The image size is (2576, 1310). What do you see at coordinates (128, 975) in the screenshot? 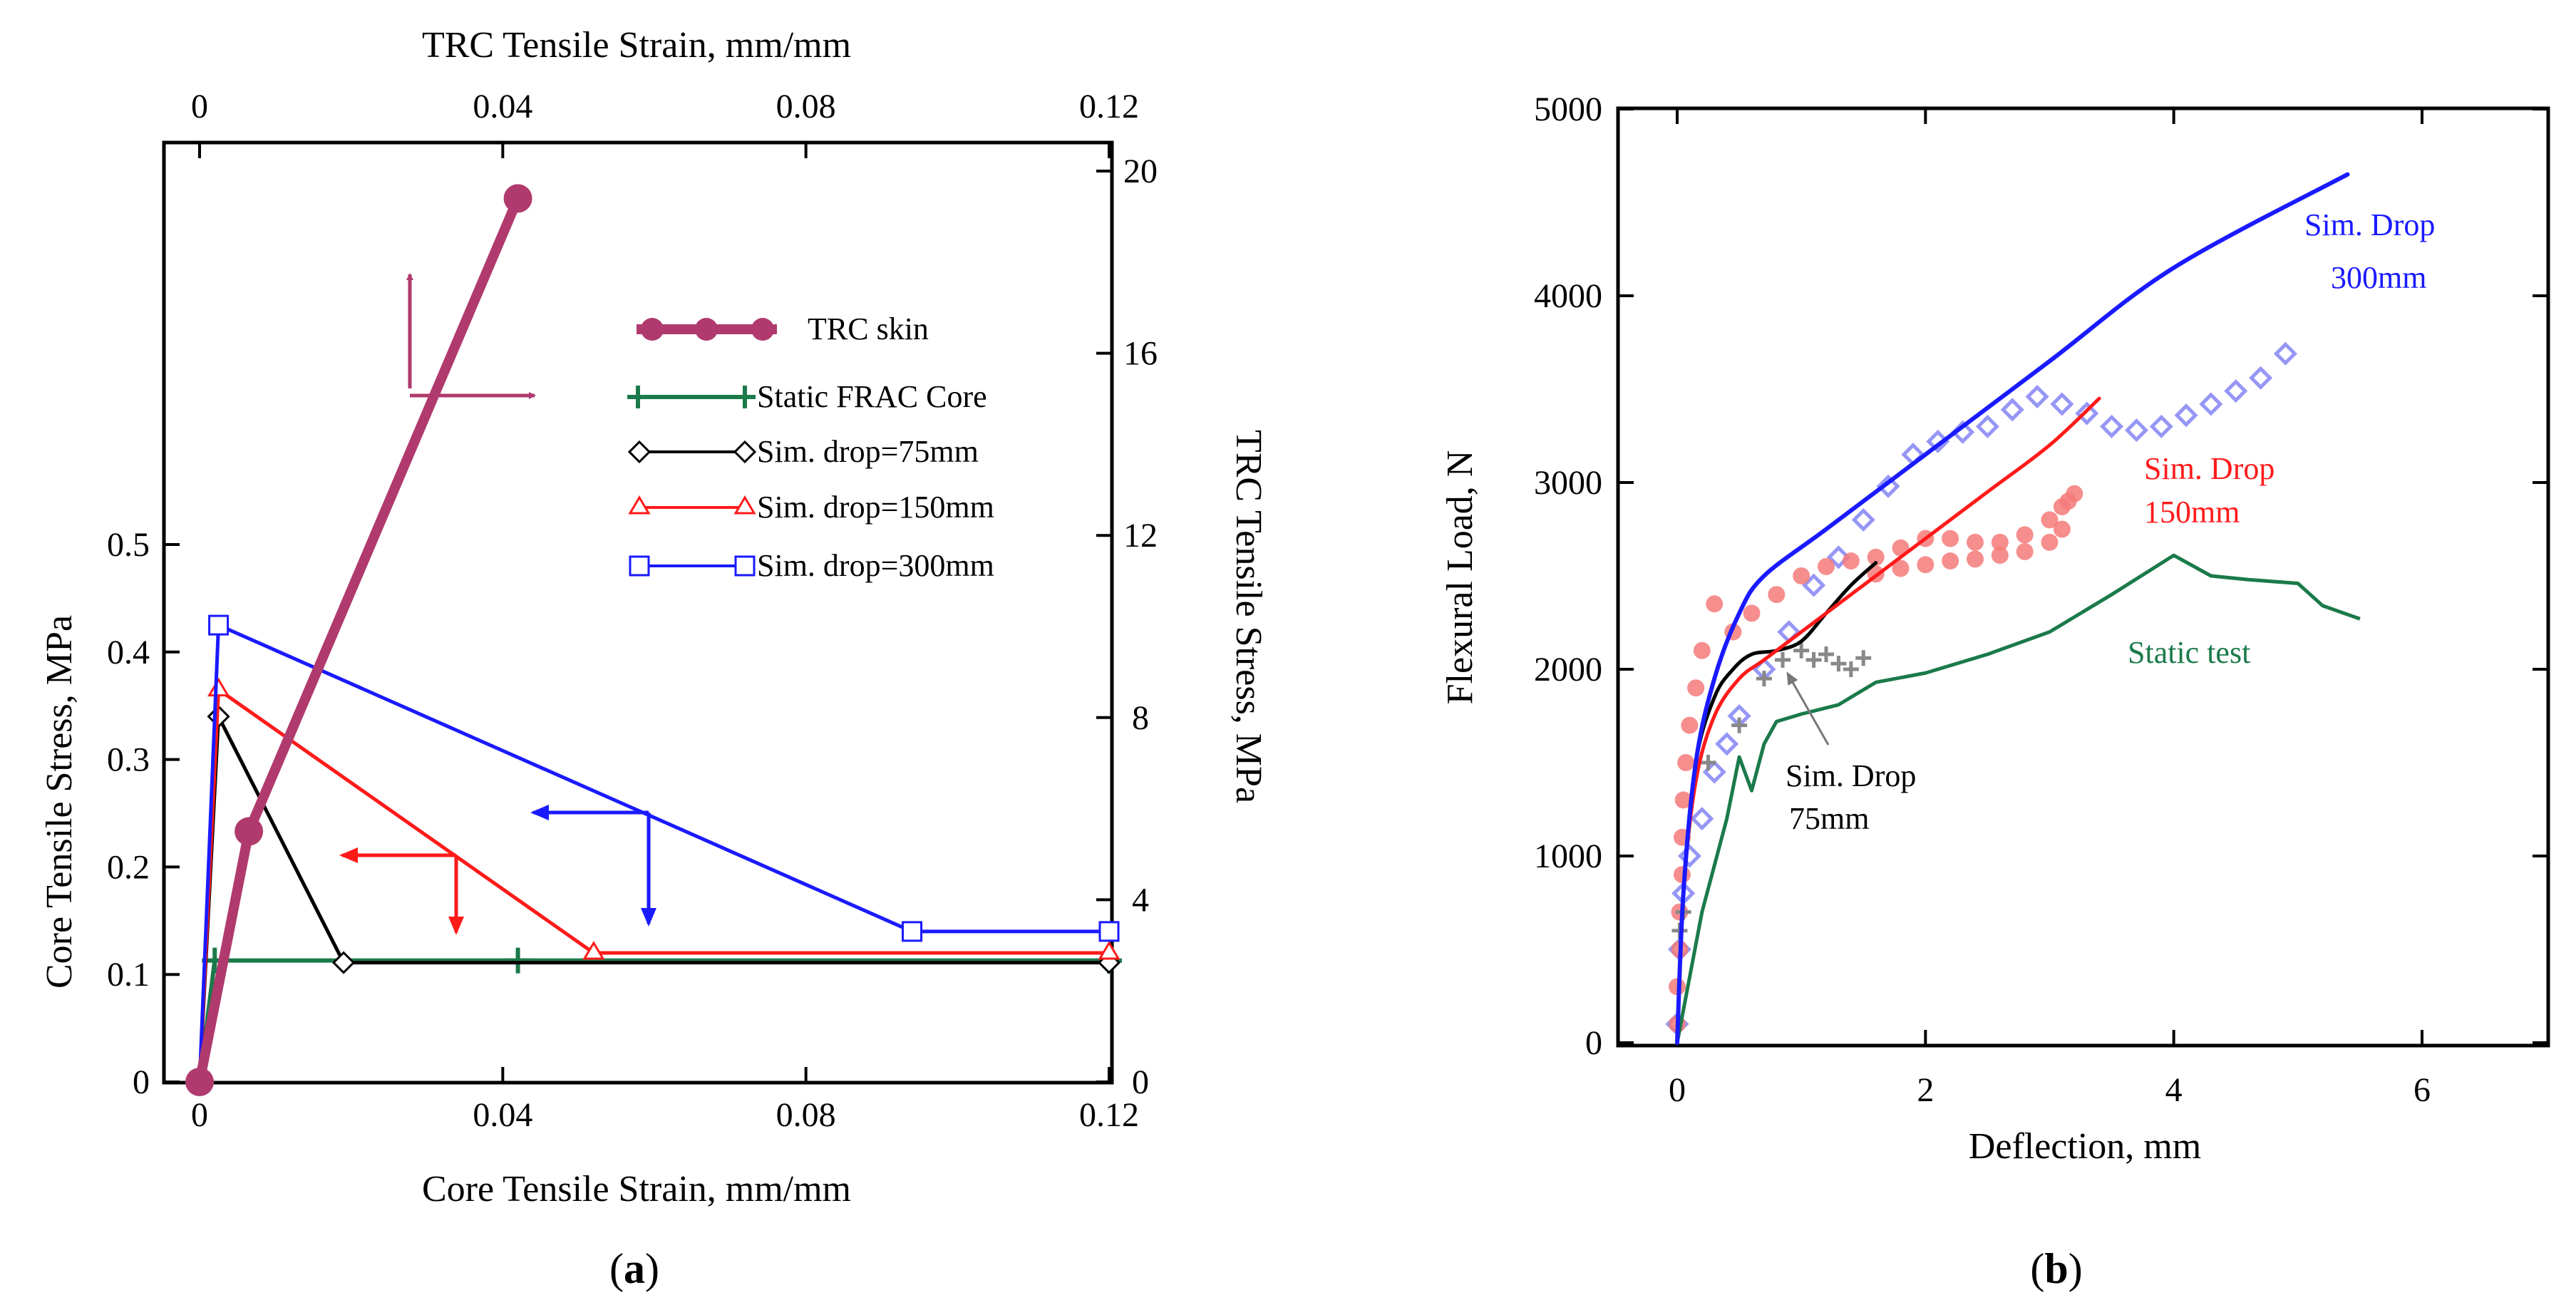
I see `y-tick-label: 0.1` at bounding box center [128, 975].